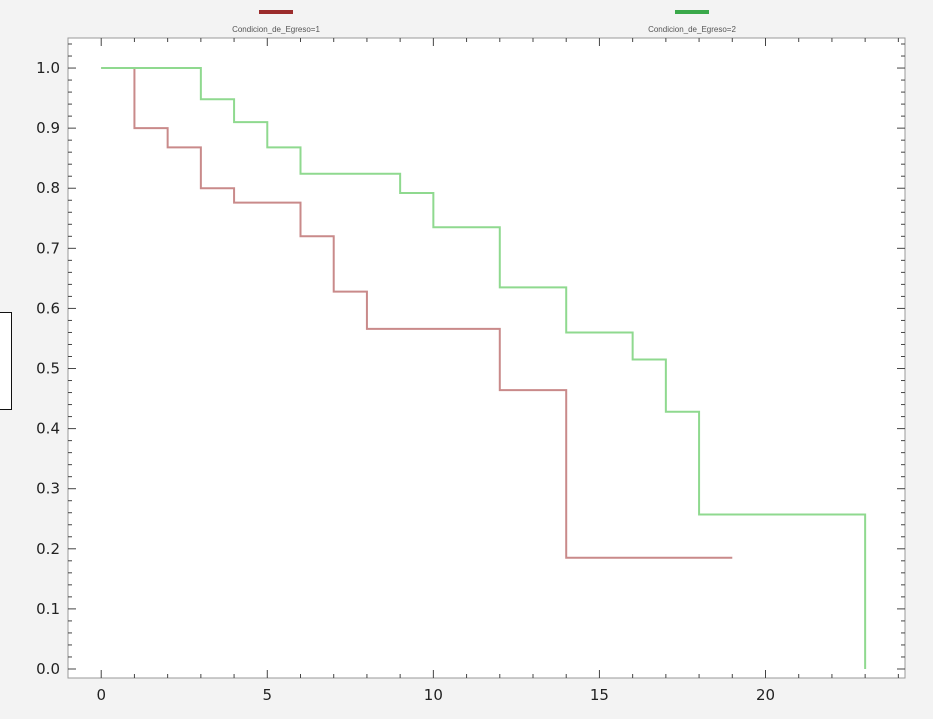  I want to click on y-tick-label: 0.6, so click(48, 308).